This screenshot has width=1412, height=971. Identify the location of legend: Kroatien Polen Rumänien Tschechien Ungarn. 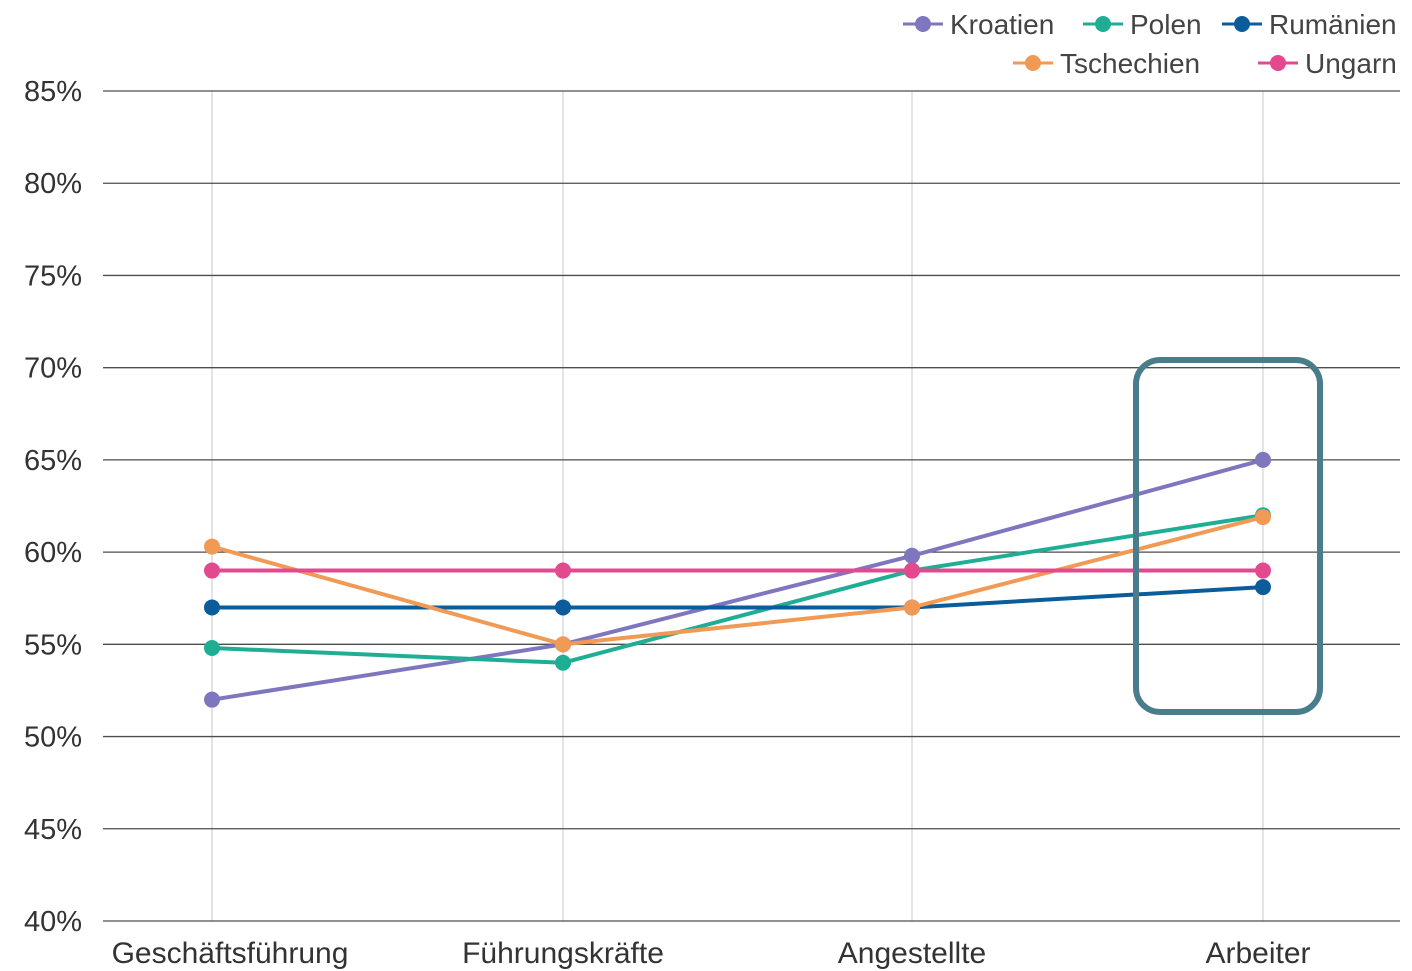
(1150, 44).